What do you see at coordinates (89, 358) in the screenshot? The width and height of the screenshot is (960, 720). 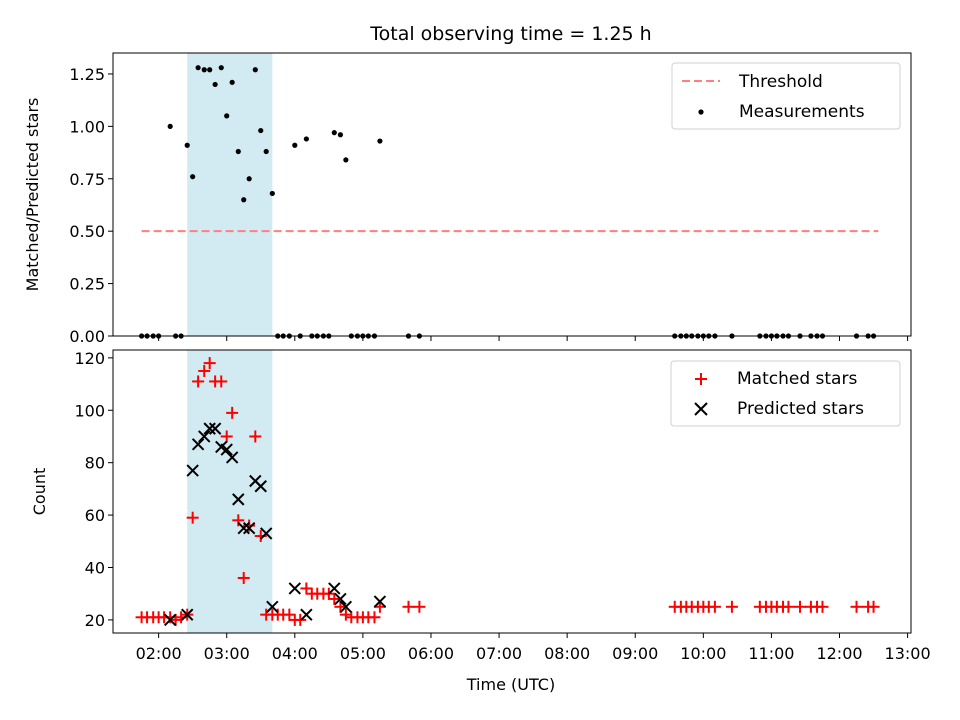 I see `bottom-y-tick-label: 120` at bounding box center [89, 358].